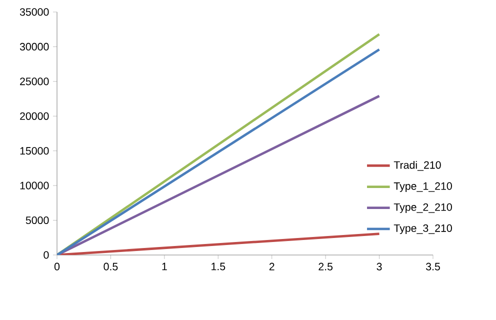 This screenshot has width=496, height=320. What do you see at coordinates (164, 266) in the screenshot?
I see `x-tick-label: 1` at bounding box center [164, 266].